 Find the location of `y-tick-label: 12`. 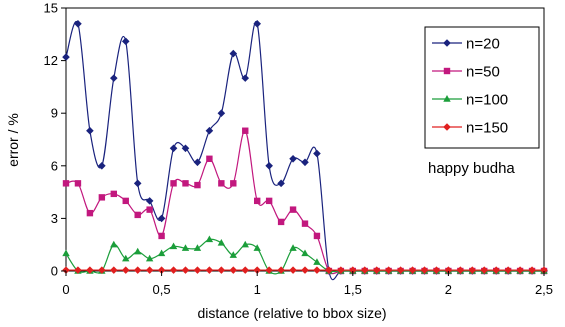

y-tick-label: 12 is located at coordinates (51, 60).